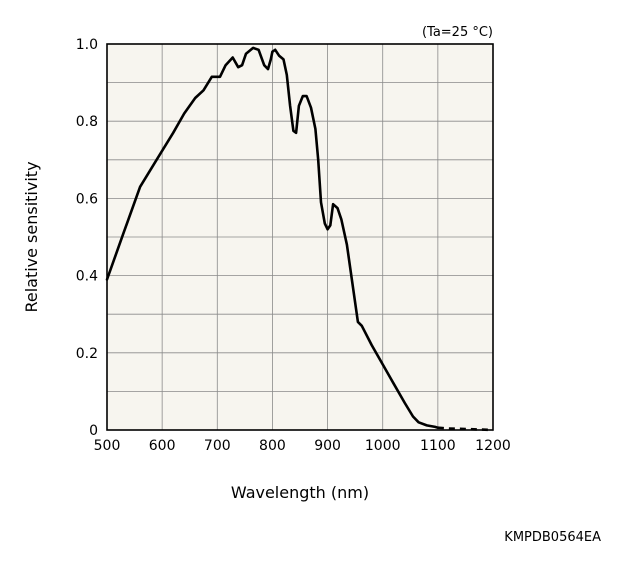  Describe the element at coordinates (162, 446) in the screenshot. I see `x-tick-label: 600` at that location.